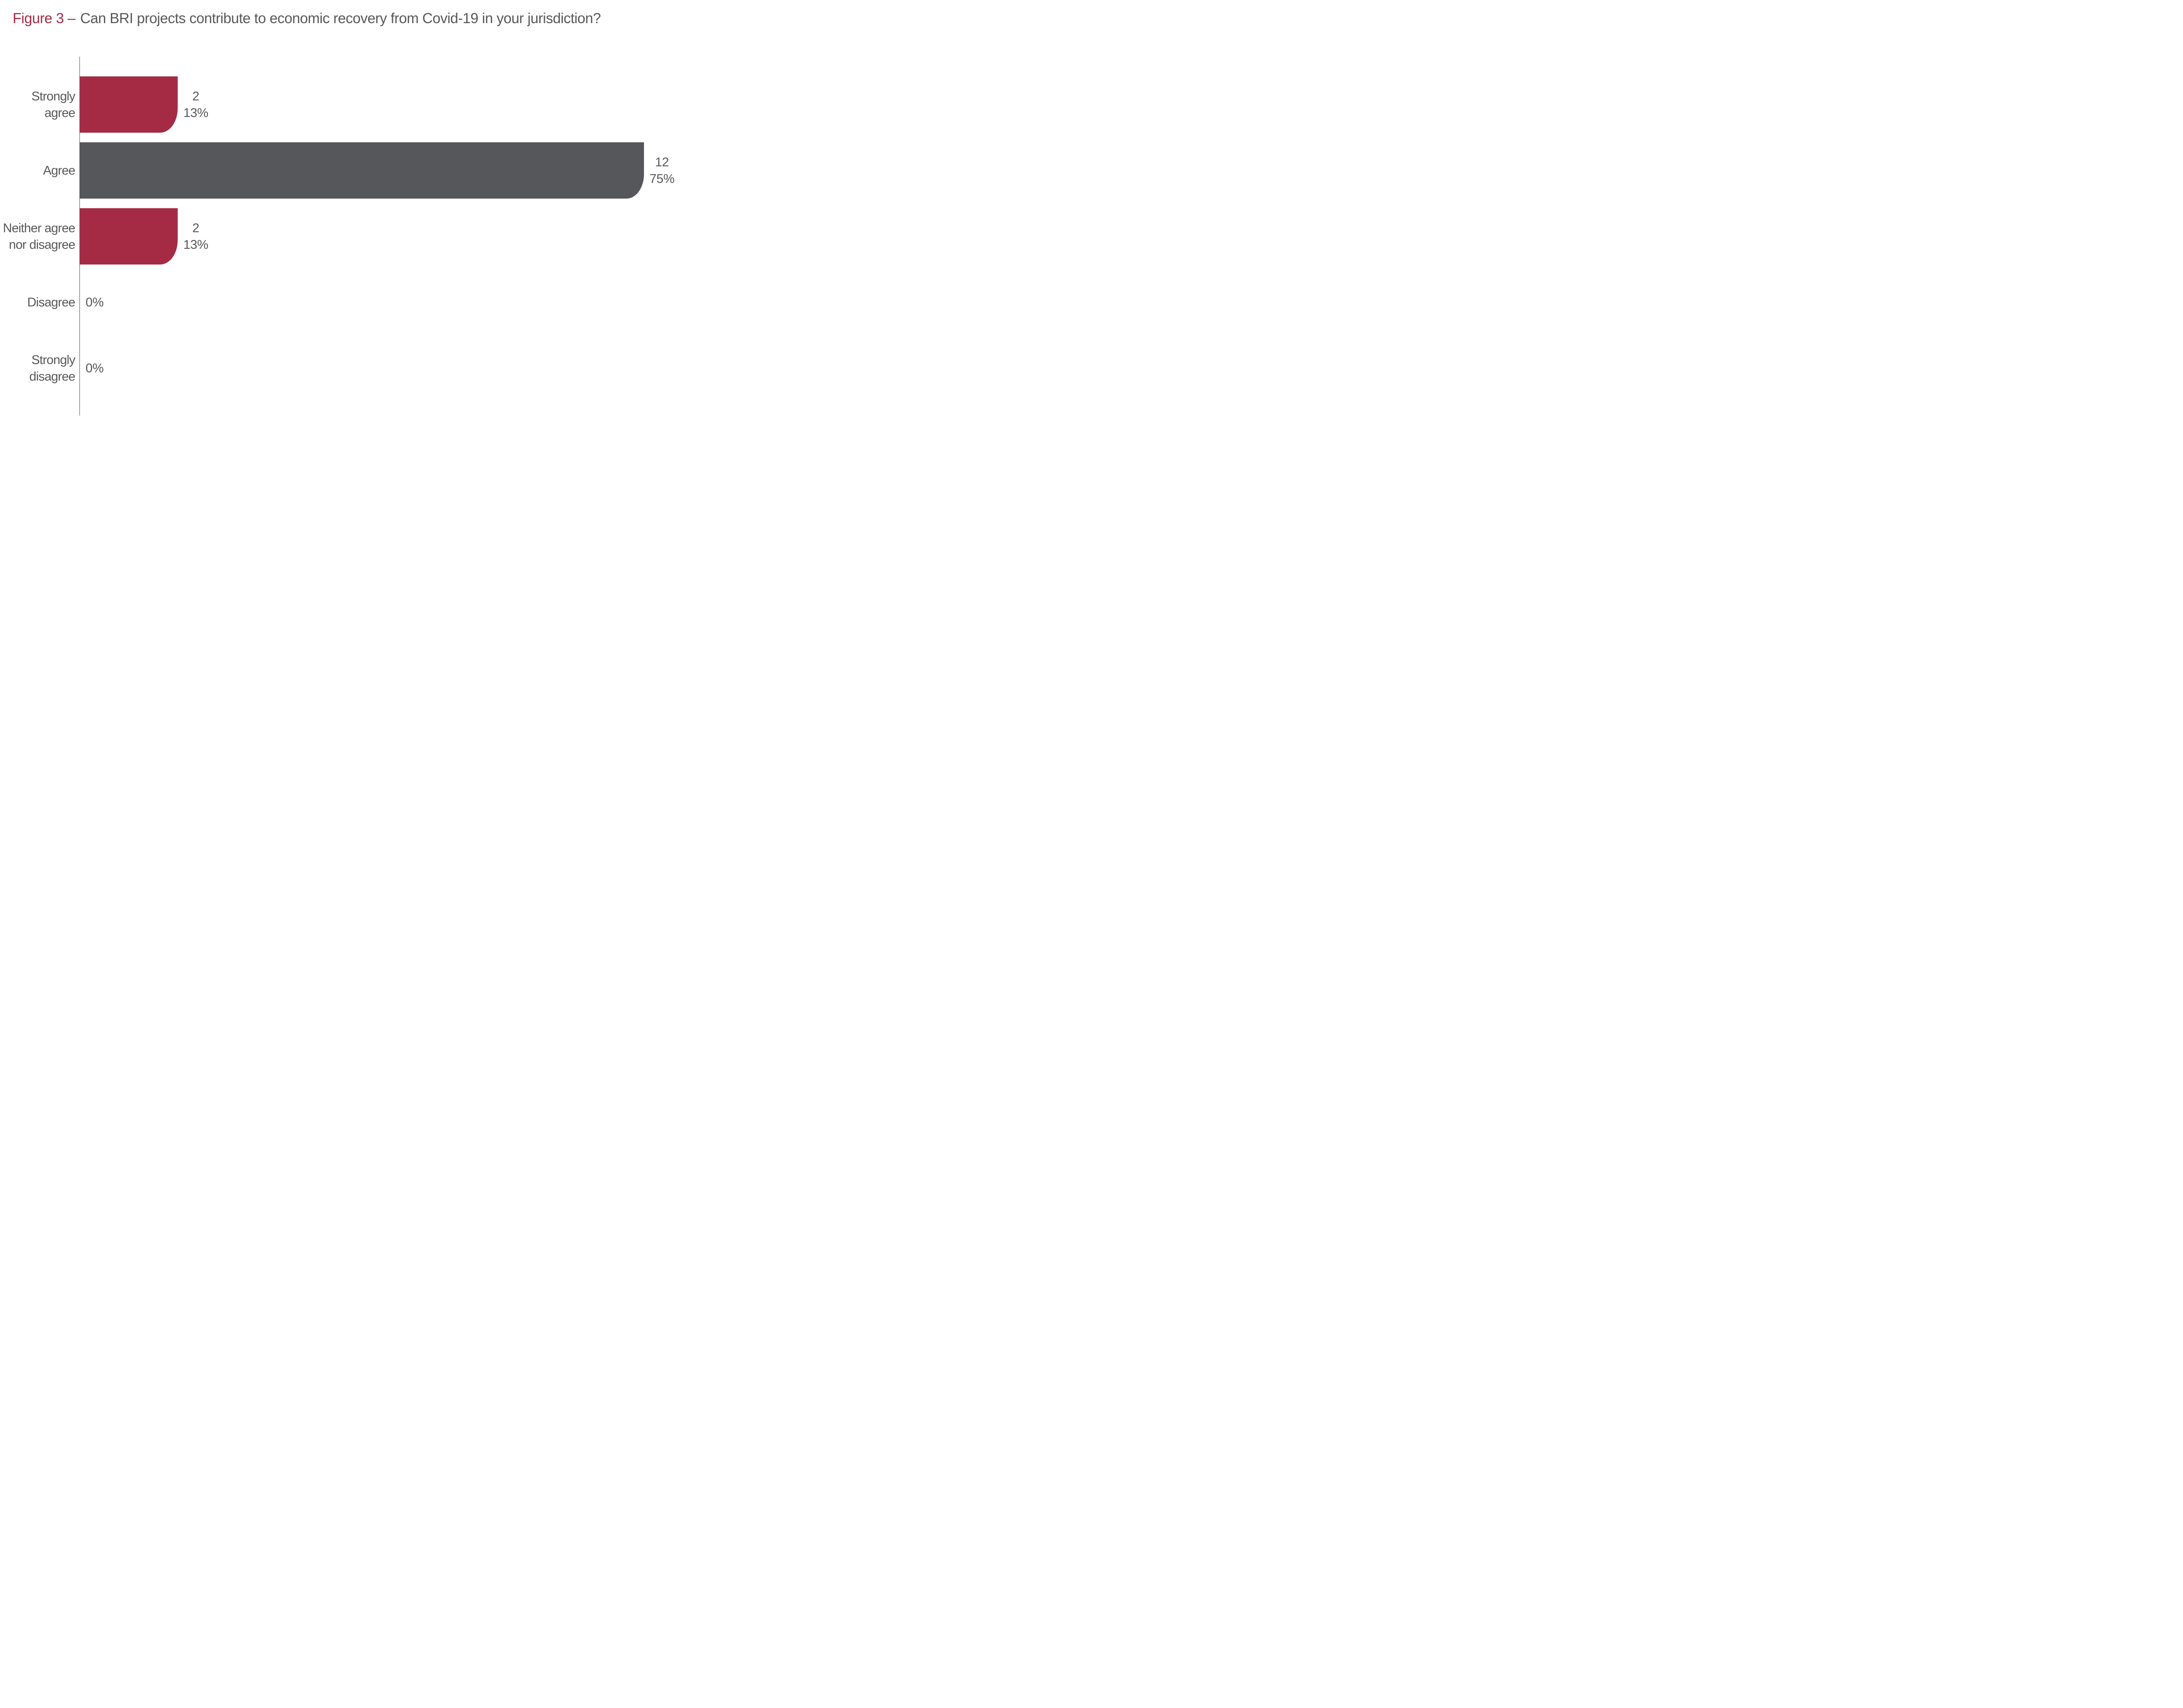  What do you see at coordinates (59, 170) in the screenshot?
I see `category-label: Agree` at bounding box center [59, 170].